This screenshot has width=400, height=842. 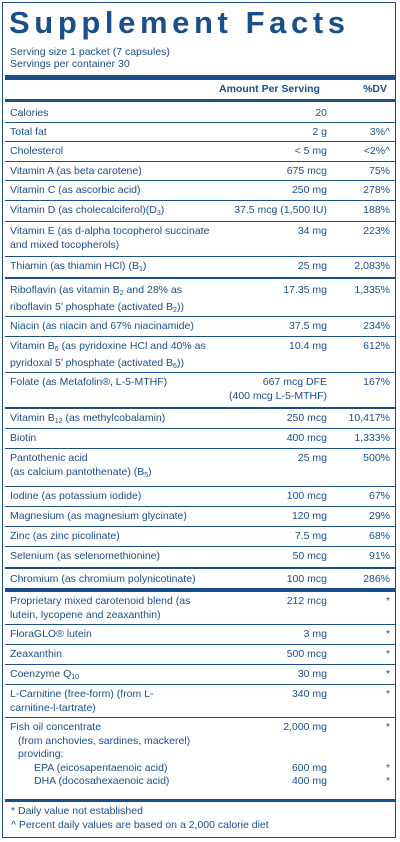 What do you see at coordinates (306, 601) in the screenshot?
I see `nutrient-amount: 212 mcg` at bounding box center [306, 601].